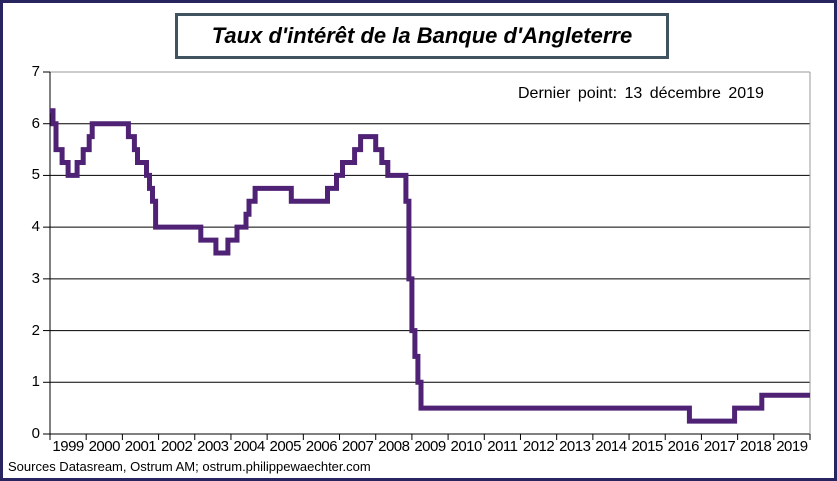  I want to click on x-tick-label-2011: 2011, so click(502, 446).